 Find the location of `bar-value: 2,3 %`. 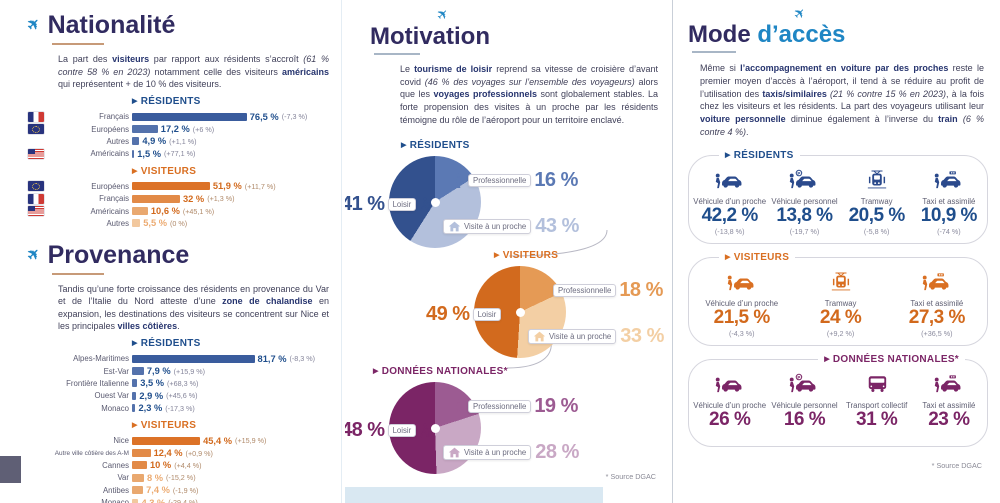

bar-value: 2,3 % is located at coordinates (150, 408).